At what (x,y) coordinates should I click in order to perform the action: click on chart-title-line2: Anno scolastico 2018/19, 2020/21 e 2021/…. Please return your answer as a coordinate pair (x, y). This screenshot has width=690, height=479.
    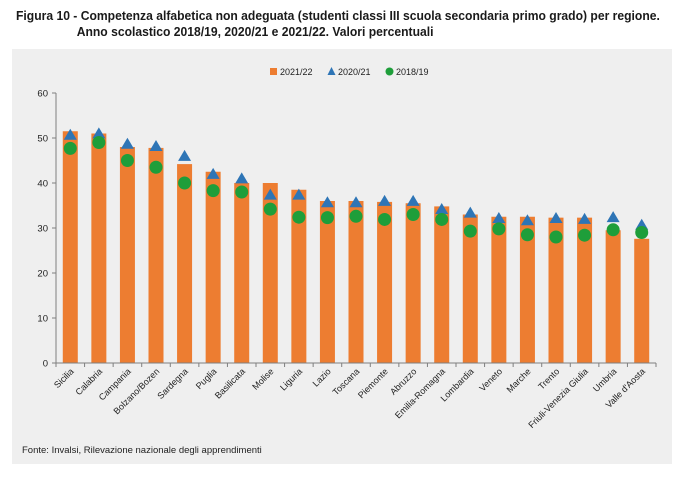
    Looking at the image, I should click on (255, 31).